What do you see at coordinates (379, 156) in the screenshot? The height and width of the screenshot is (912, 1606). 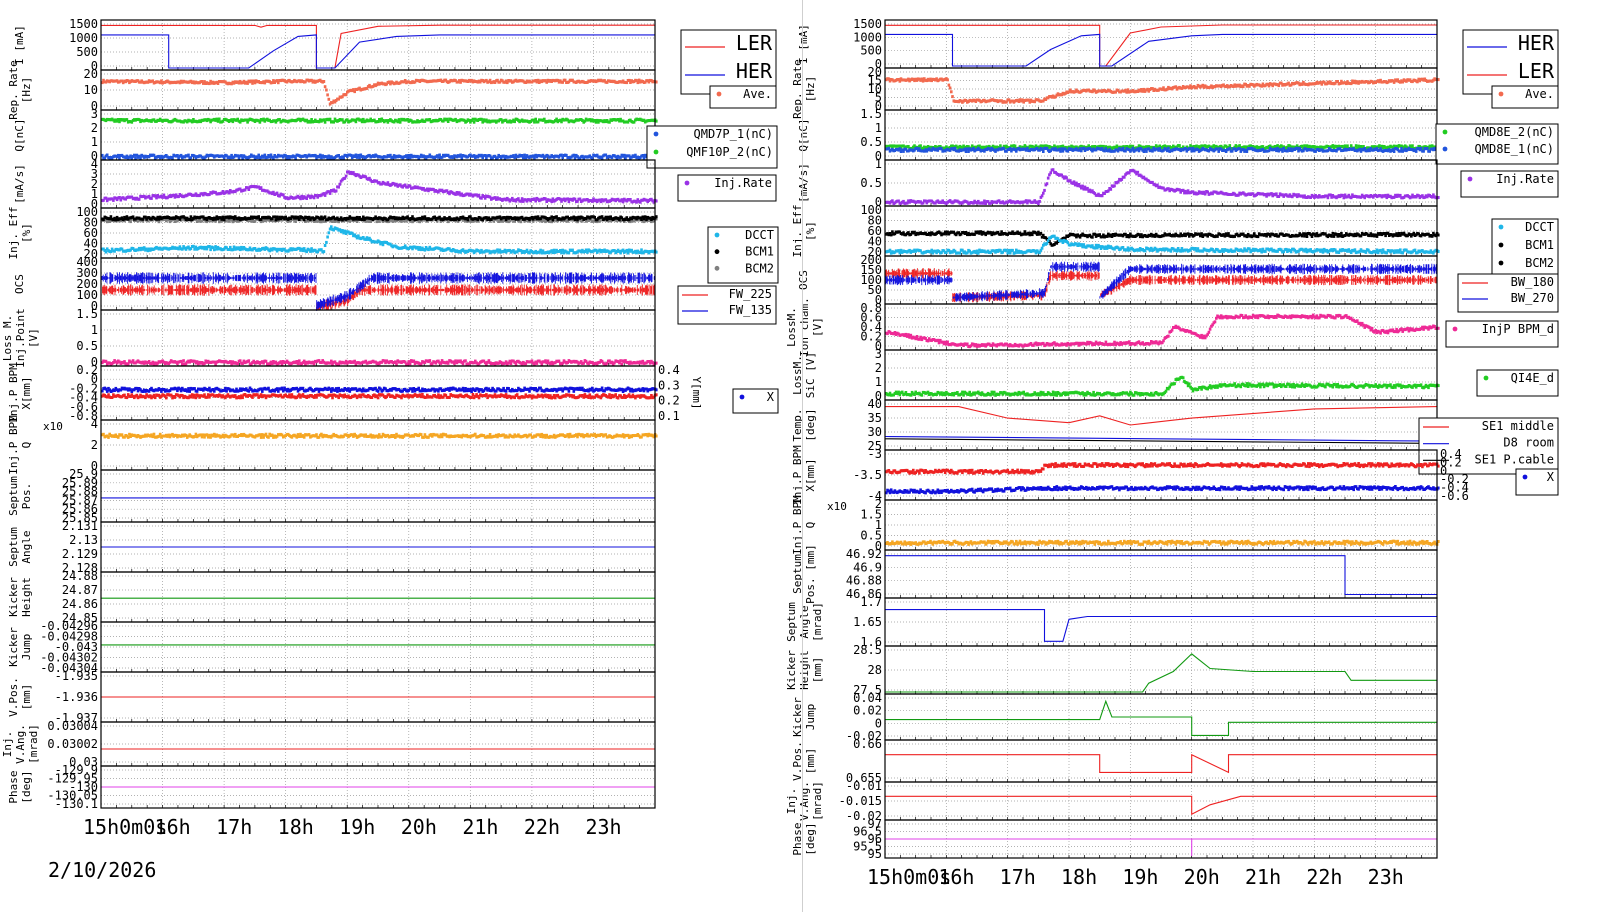 I see `series-dots-QMD7P_1(nC)` at bounding box center [379, 156].